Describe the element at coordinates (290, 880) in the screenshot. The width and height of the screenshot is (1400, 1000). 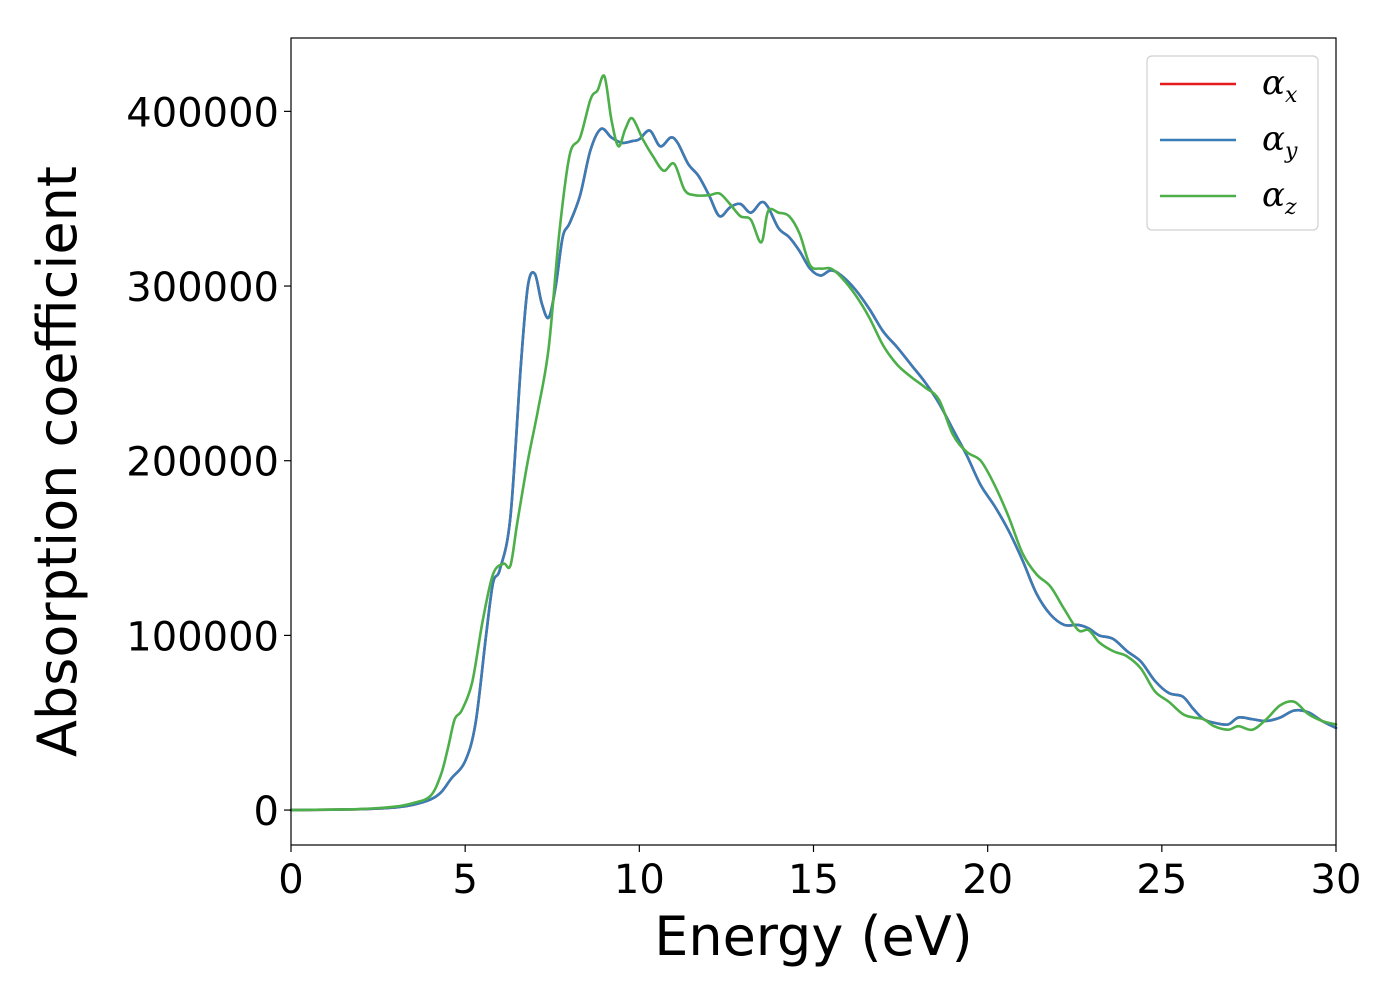
I see `x-tick-label: 0` at that location.